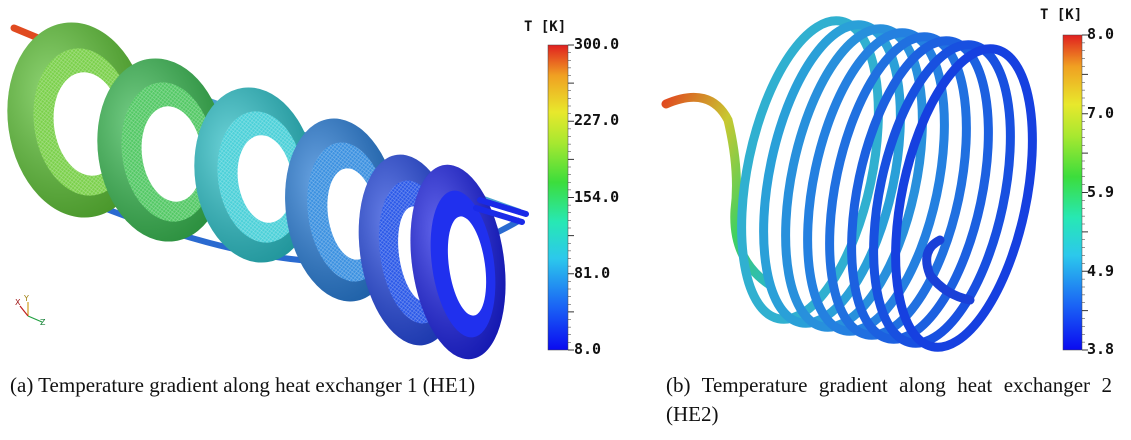 Image resolution: width=1131 pixels, height=440 pixels. What do you see at coordinates (26, 298) in the screenshot?
I see `axis-y-label: Y` at bounding box center [26, 298].